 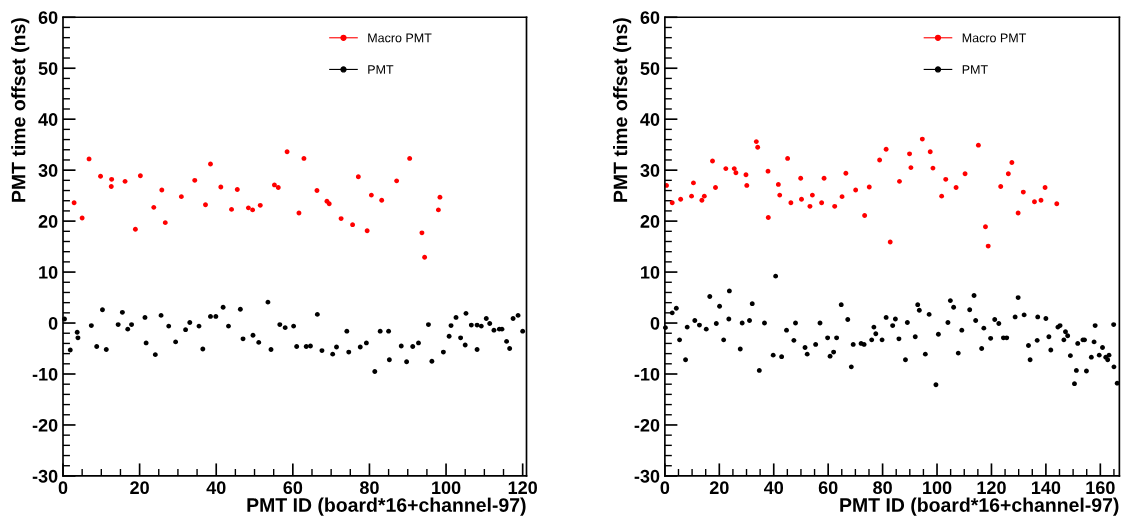 I want to click on x-tick-label: 160, so click(x=1100, y=488).